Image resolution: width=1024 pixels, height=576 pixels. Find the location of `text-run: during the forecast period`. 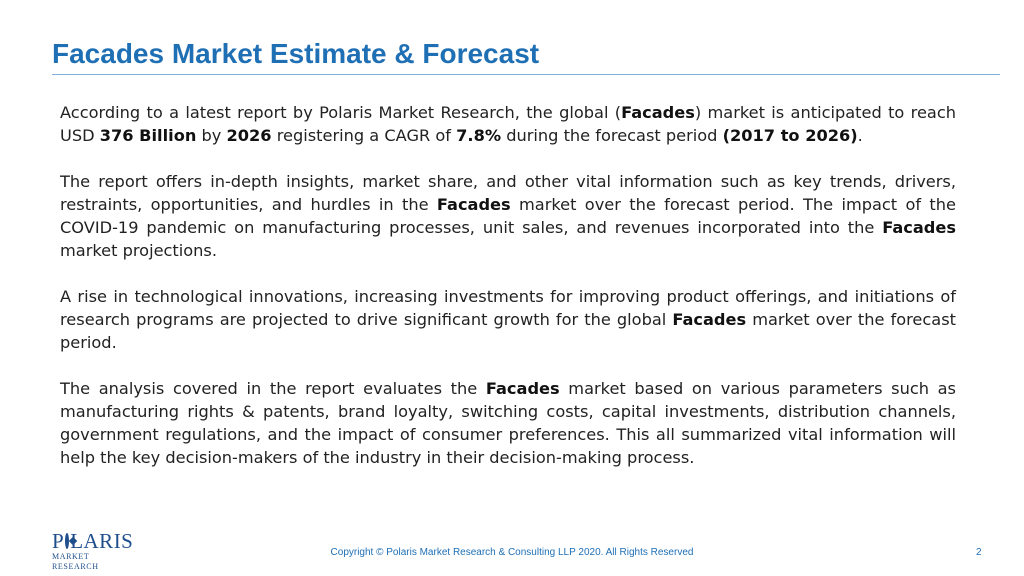

text-run: during the forecast period is located at coordinates (612, 135).